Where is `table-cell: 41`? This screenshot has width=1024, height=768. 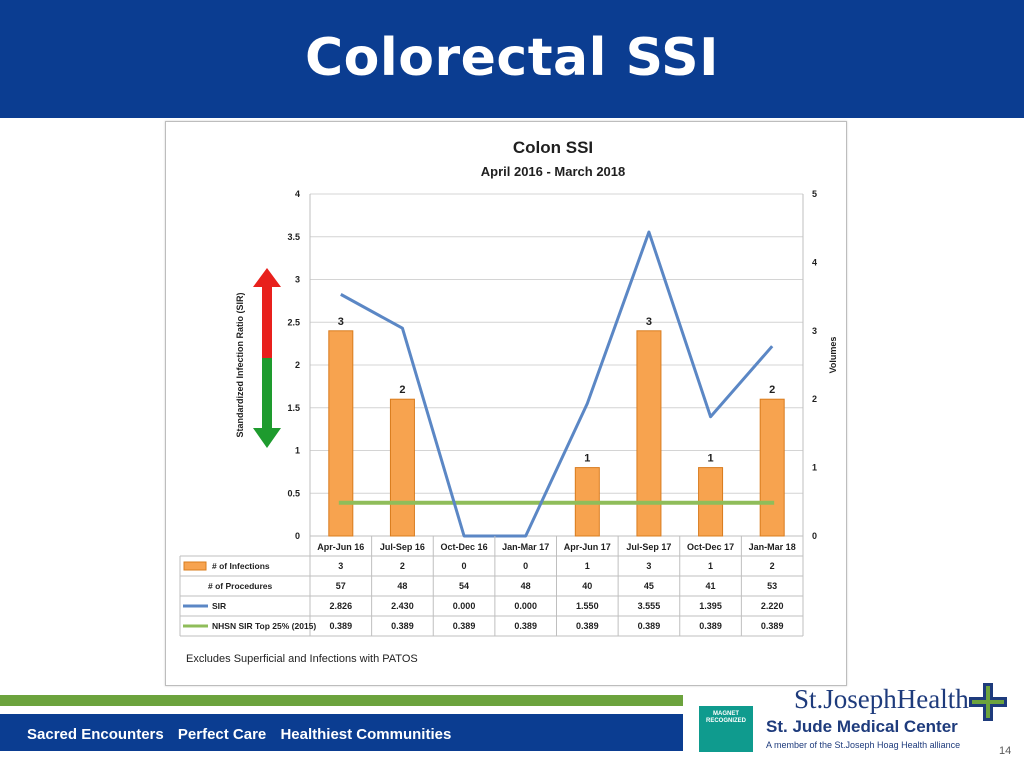 table-cell: 41 is located at coordinates (711, 586).